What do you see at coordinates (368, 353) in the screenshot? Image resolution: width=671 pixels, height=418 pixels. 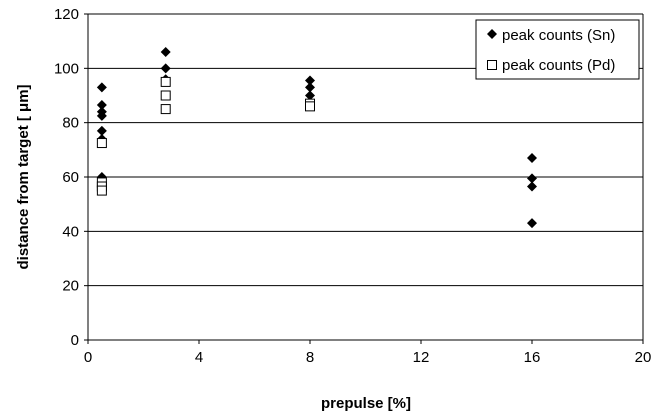 I see `x-tick-labels: 0 4 8 12 16 20` at bounding box center [368, 353].